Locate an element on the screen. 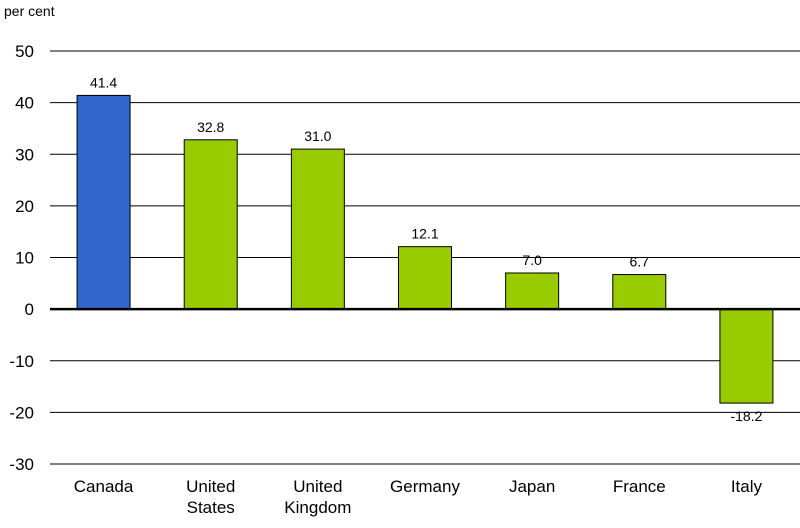 This screenshot has width=800, height=528. data-label: 41.4 is located at coordinates (103, 82).